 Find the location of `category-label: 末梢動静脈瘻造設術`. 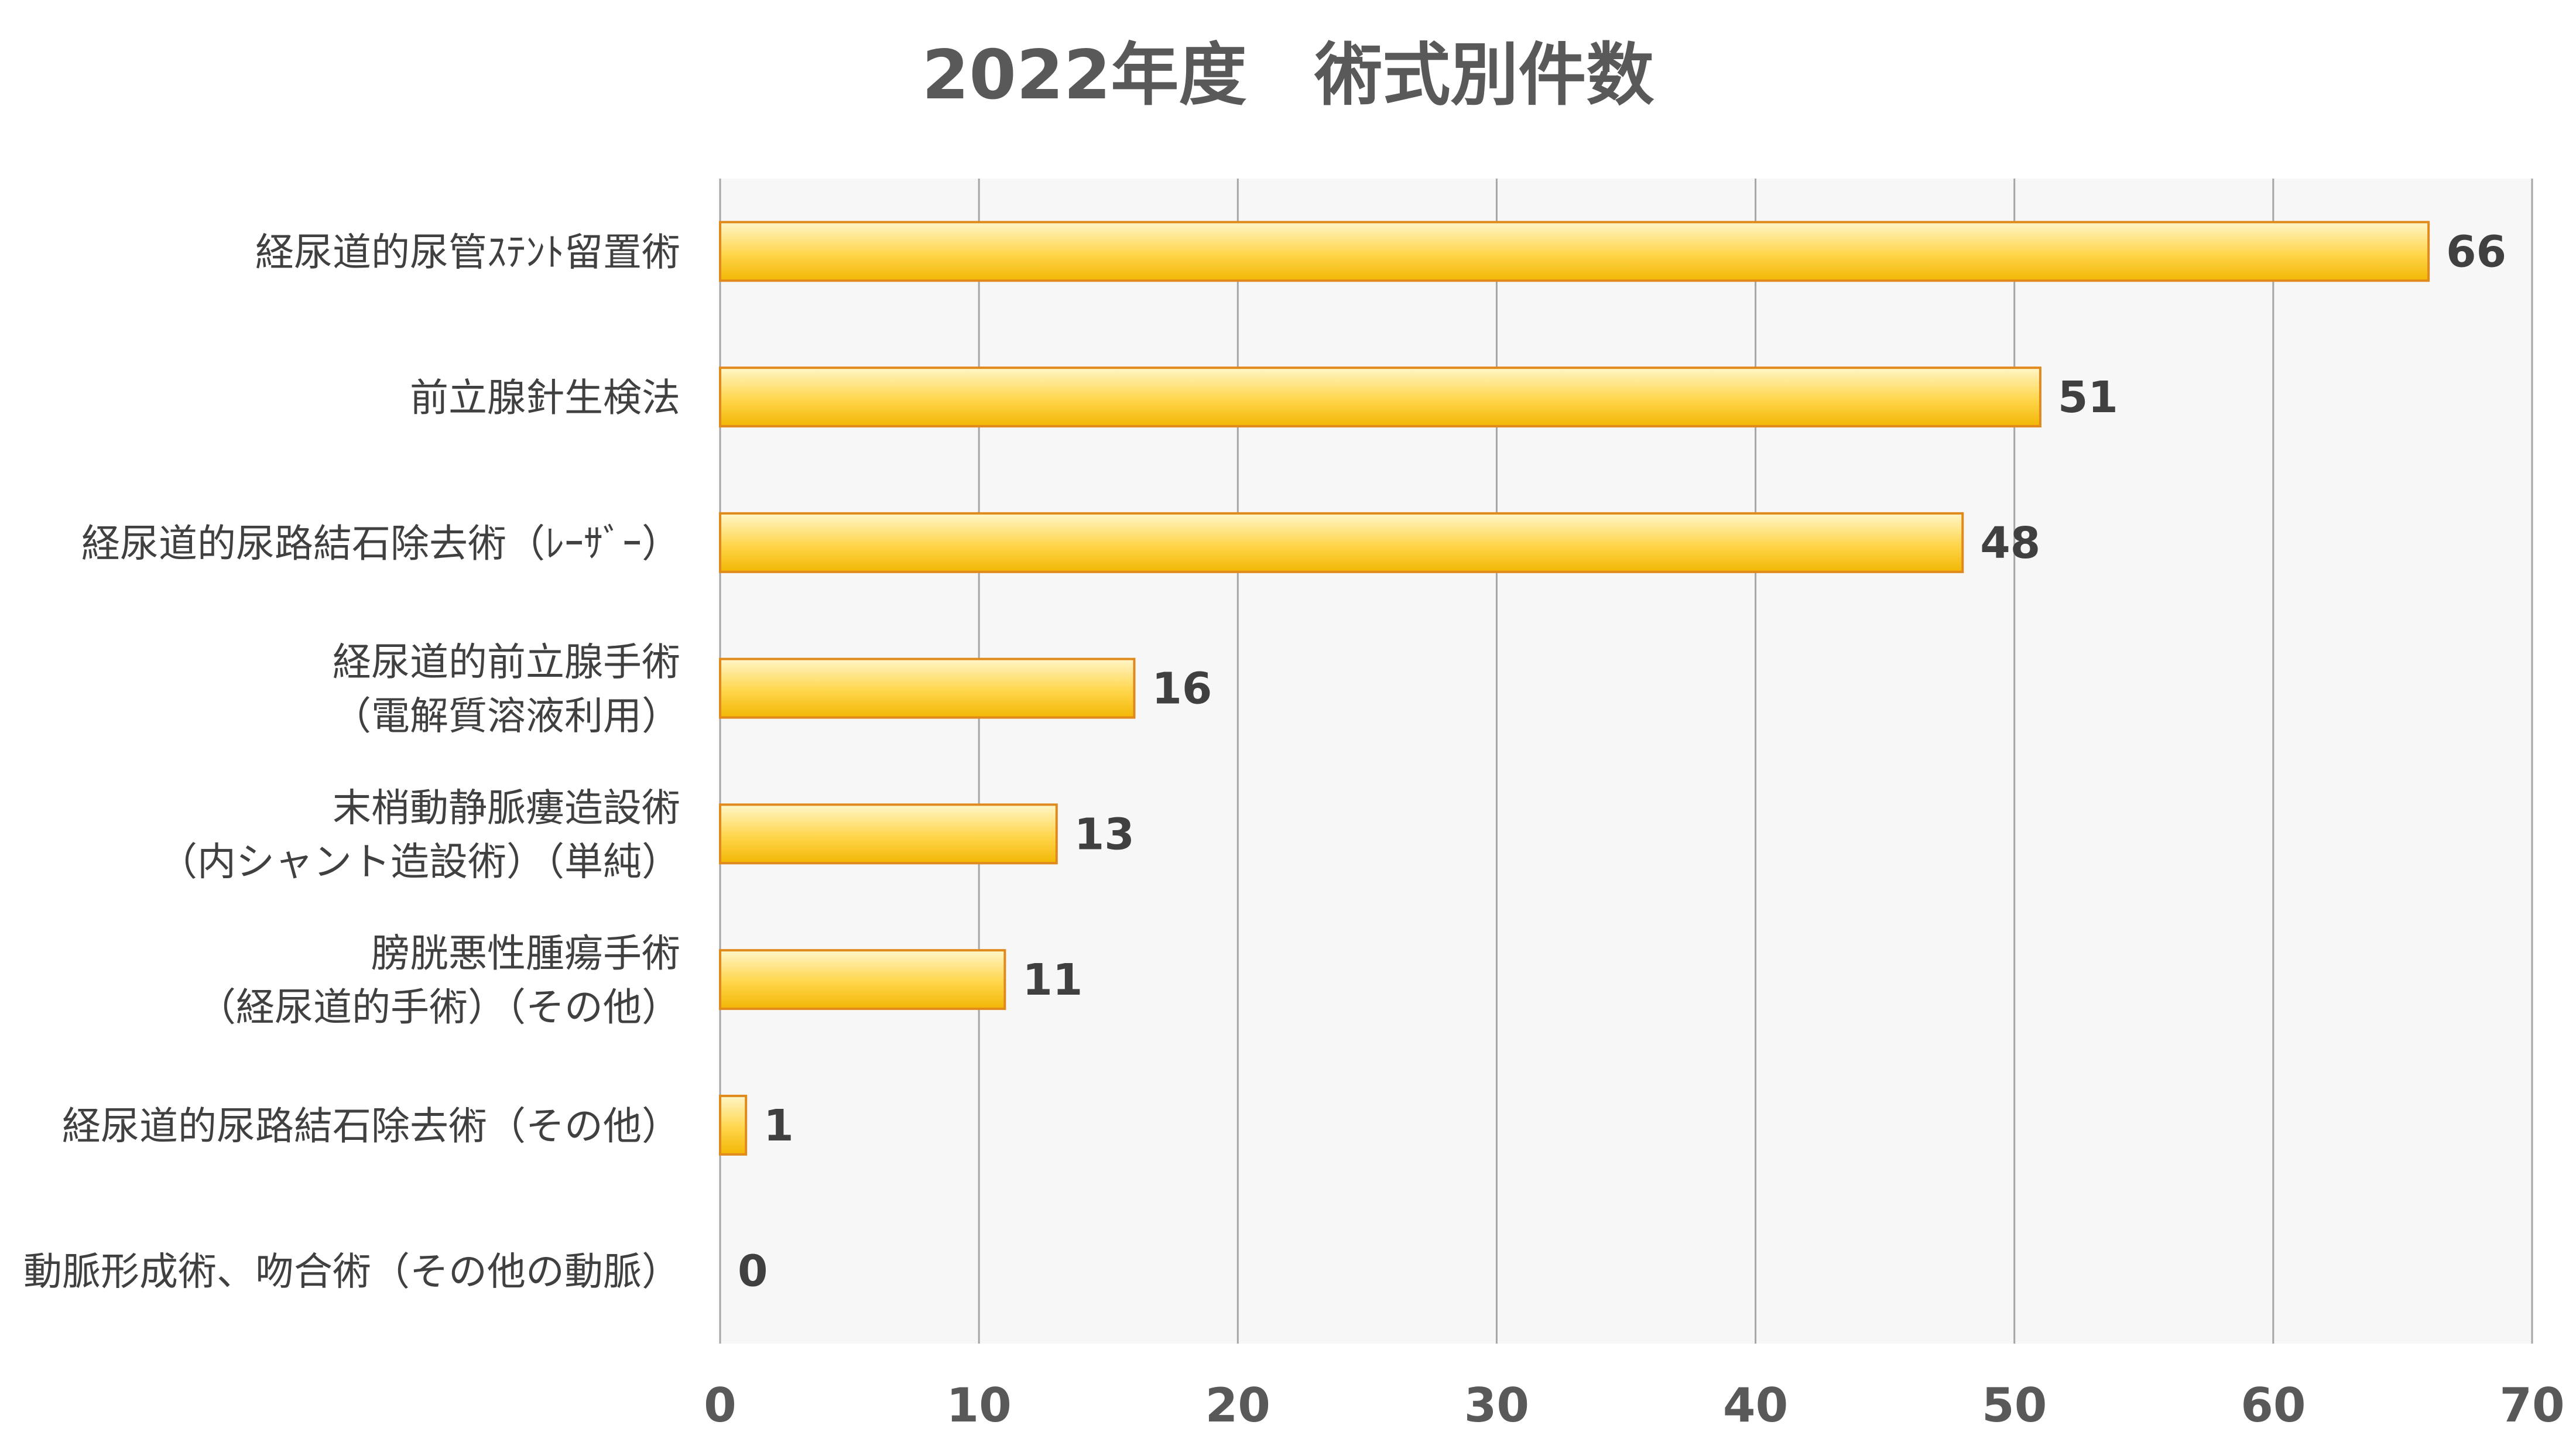

category-label: 末梢動静脈瘻造設術 is located at coordinates (506, 807).